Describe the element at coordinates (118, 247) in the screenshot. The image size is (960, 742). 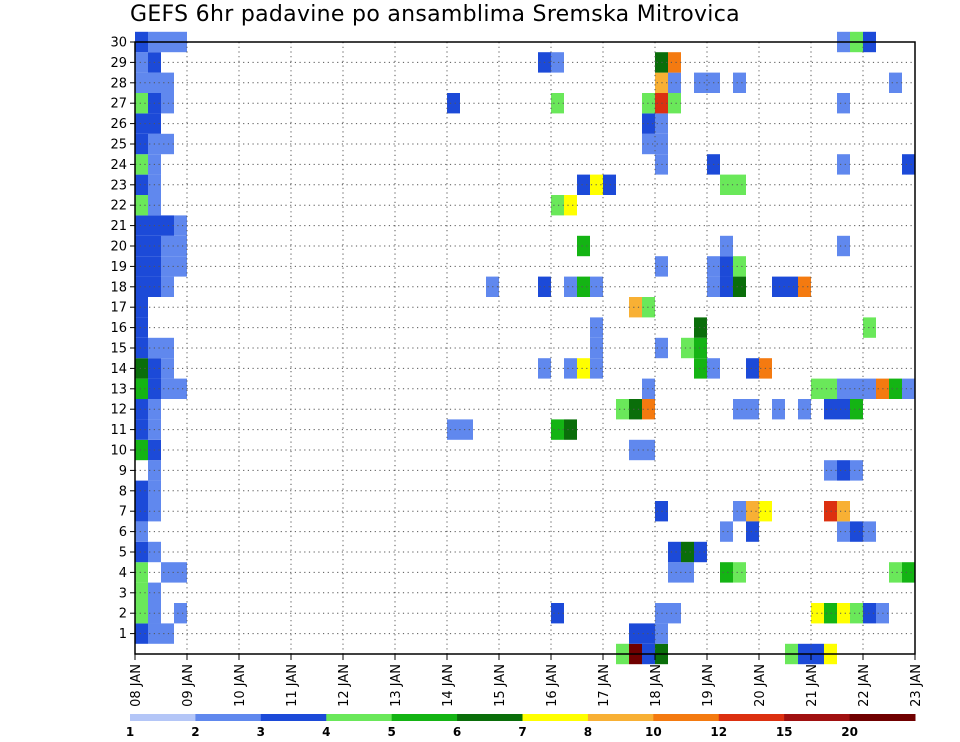
I see `y-tick-label: 20` at that location.